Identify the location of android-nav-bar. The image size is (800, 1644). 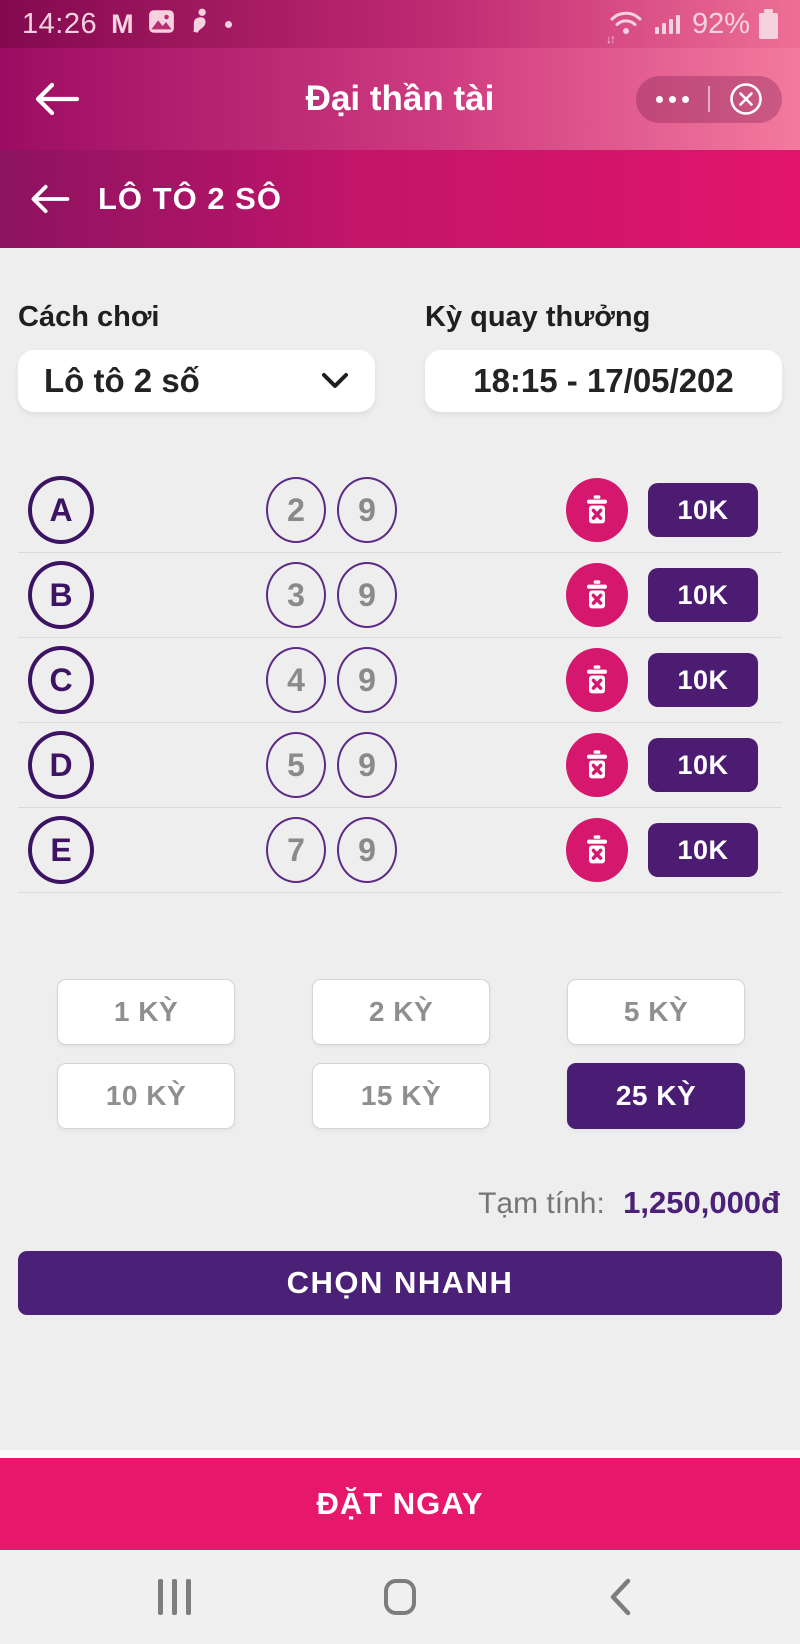
(400, 1597).